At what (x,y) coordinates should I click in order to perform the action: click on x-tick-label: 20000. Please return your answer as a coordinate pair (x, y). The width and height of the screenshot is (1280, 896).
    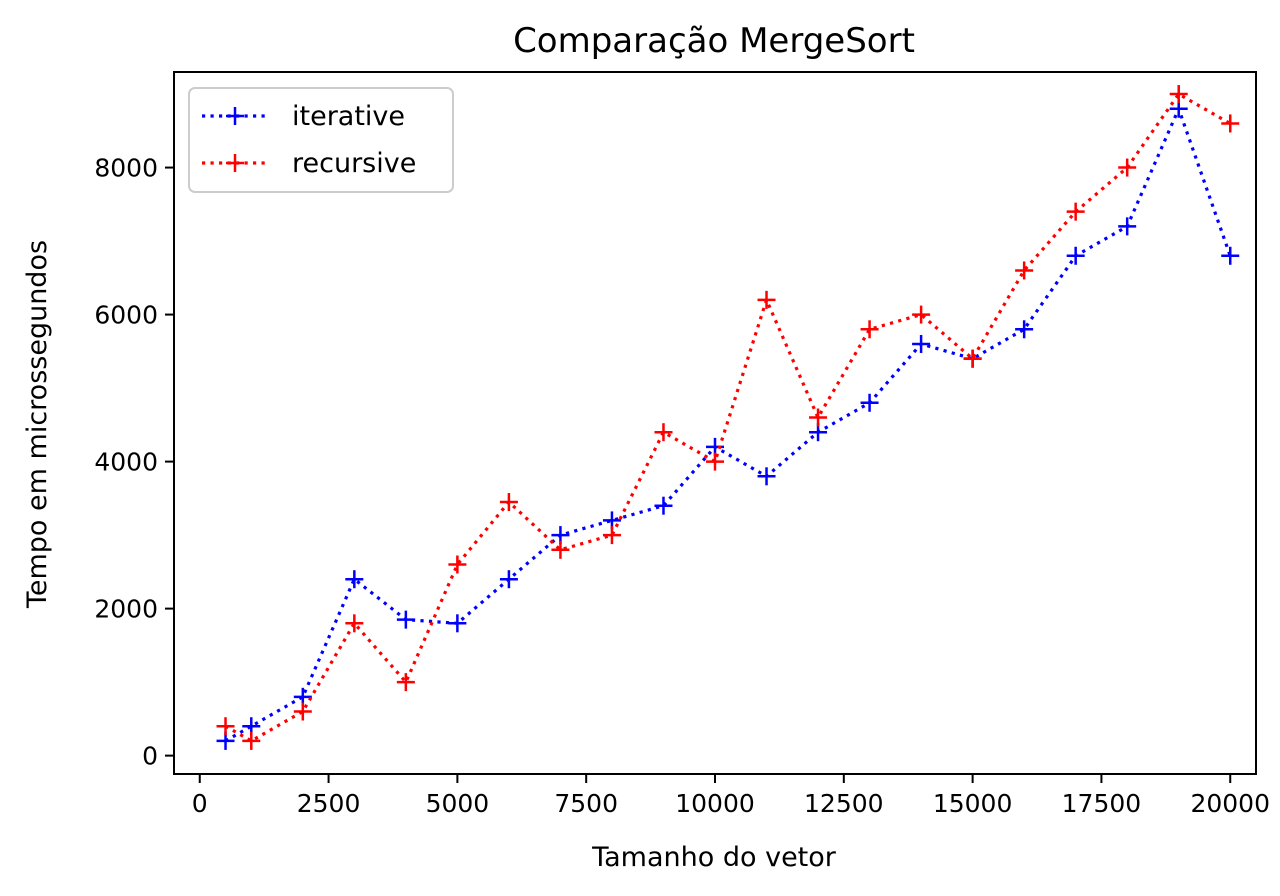
    Looking at the image, I should click on (1230, 803).